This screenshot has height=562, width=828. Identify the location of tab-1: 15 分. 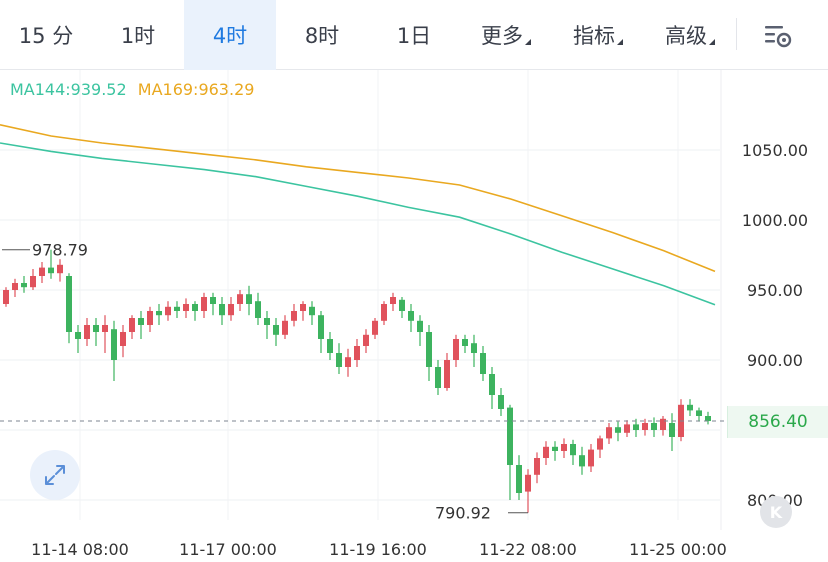
(46, 35).